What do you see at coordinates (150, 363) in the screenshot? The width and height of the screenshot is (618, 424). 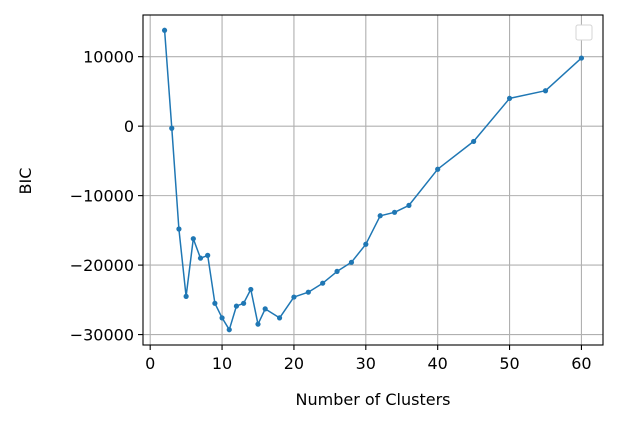 I see `x-tick-label: 0` at bounding box center [150, 363].